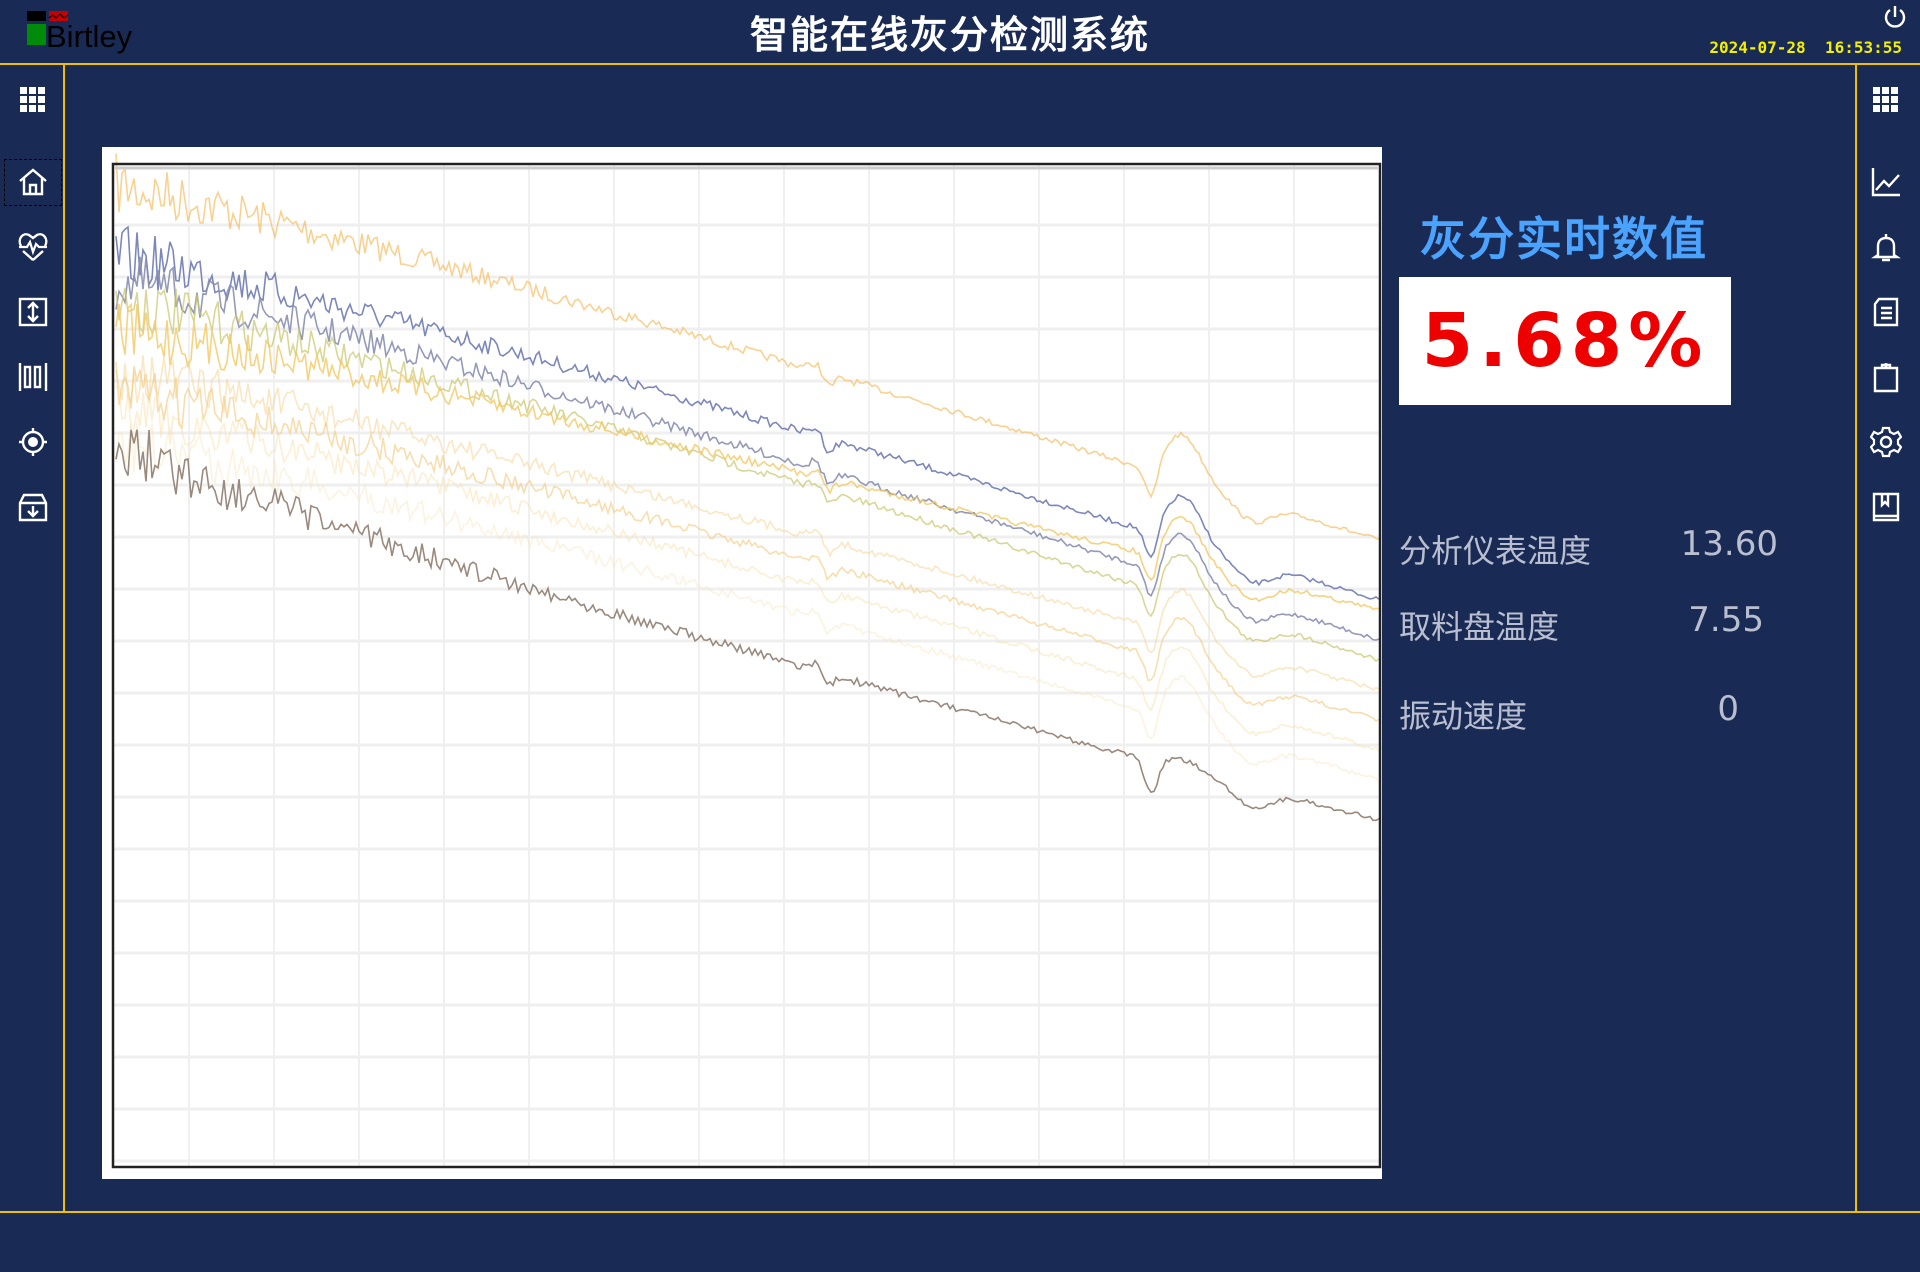 This screenshot has height=1272, width=1920. I want to click on clipboard-button, so click(1886, 377).